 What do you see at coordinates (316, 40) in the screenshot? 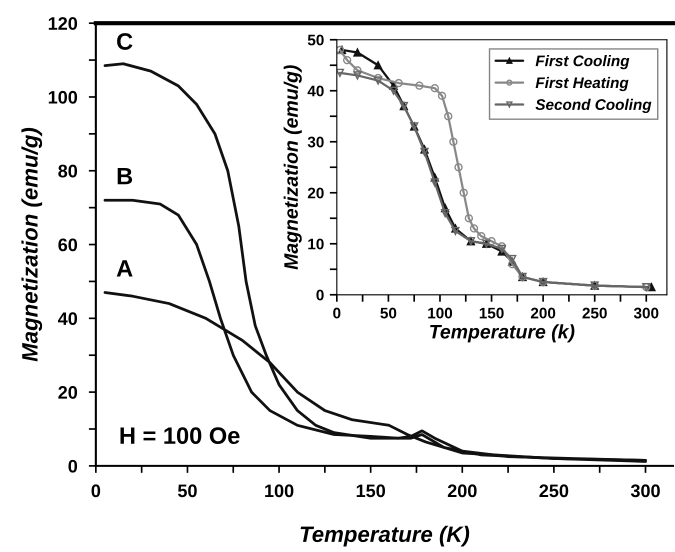
I see `y-tick-label: 50` at bounding box center [316, 40].